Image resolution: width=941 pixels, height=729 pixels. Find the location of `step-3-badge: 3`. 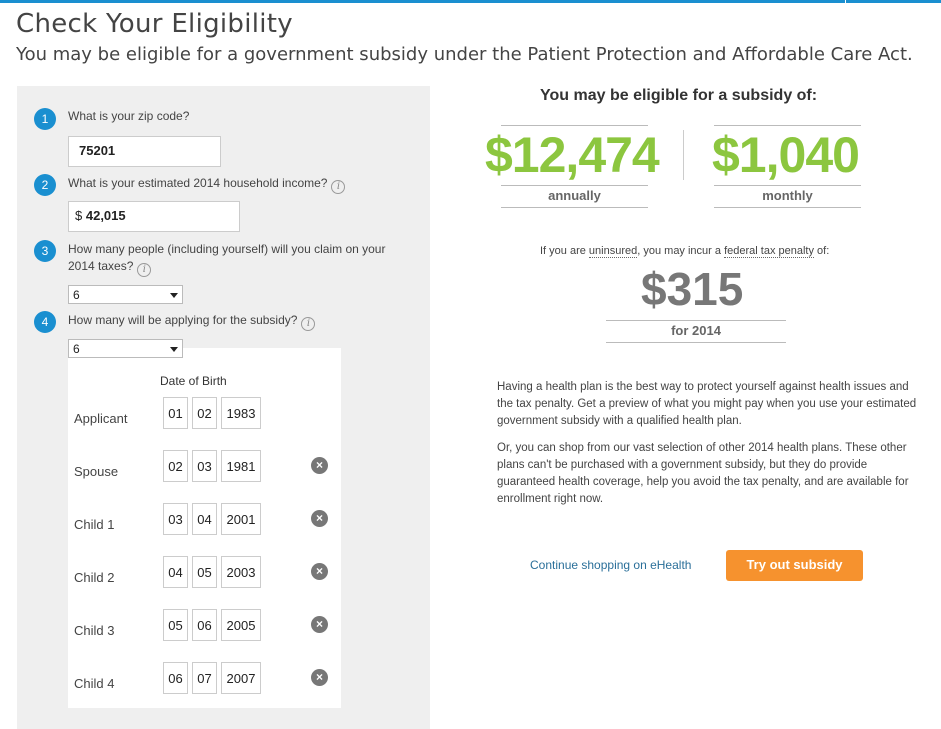

step-3-badge: 3 is located at coordinates (45, 251).